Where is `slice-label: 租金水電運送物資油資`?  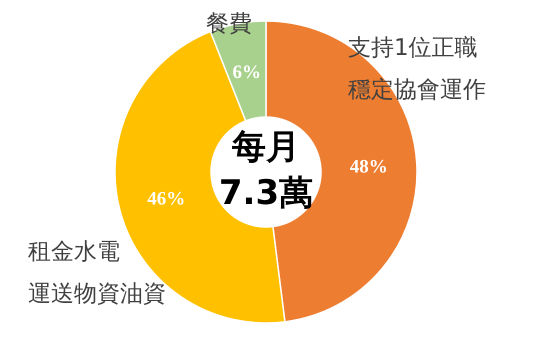 slice-label: 租金水電運送物資油資 is located at coordinates (97, 273).